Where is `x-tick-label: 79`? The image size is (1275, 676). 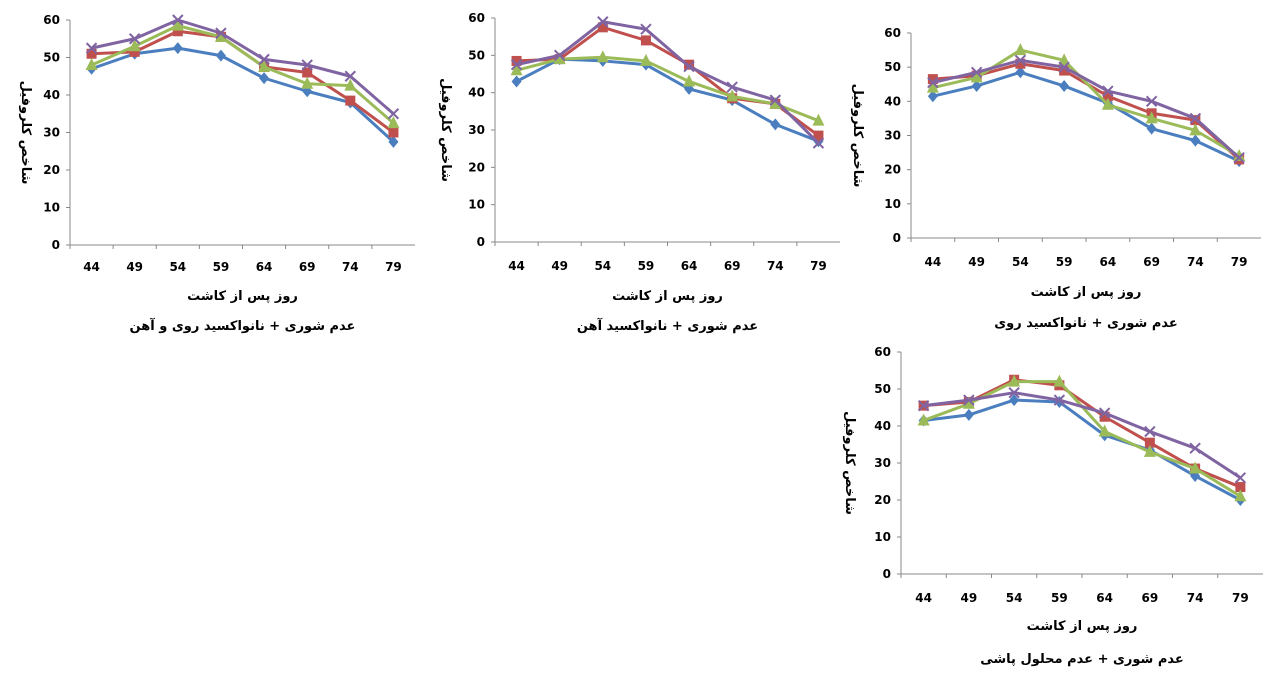
x-tick-label: 79 is located at coordinates (818, 266).